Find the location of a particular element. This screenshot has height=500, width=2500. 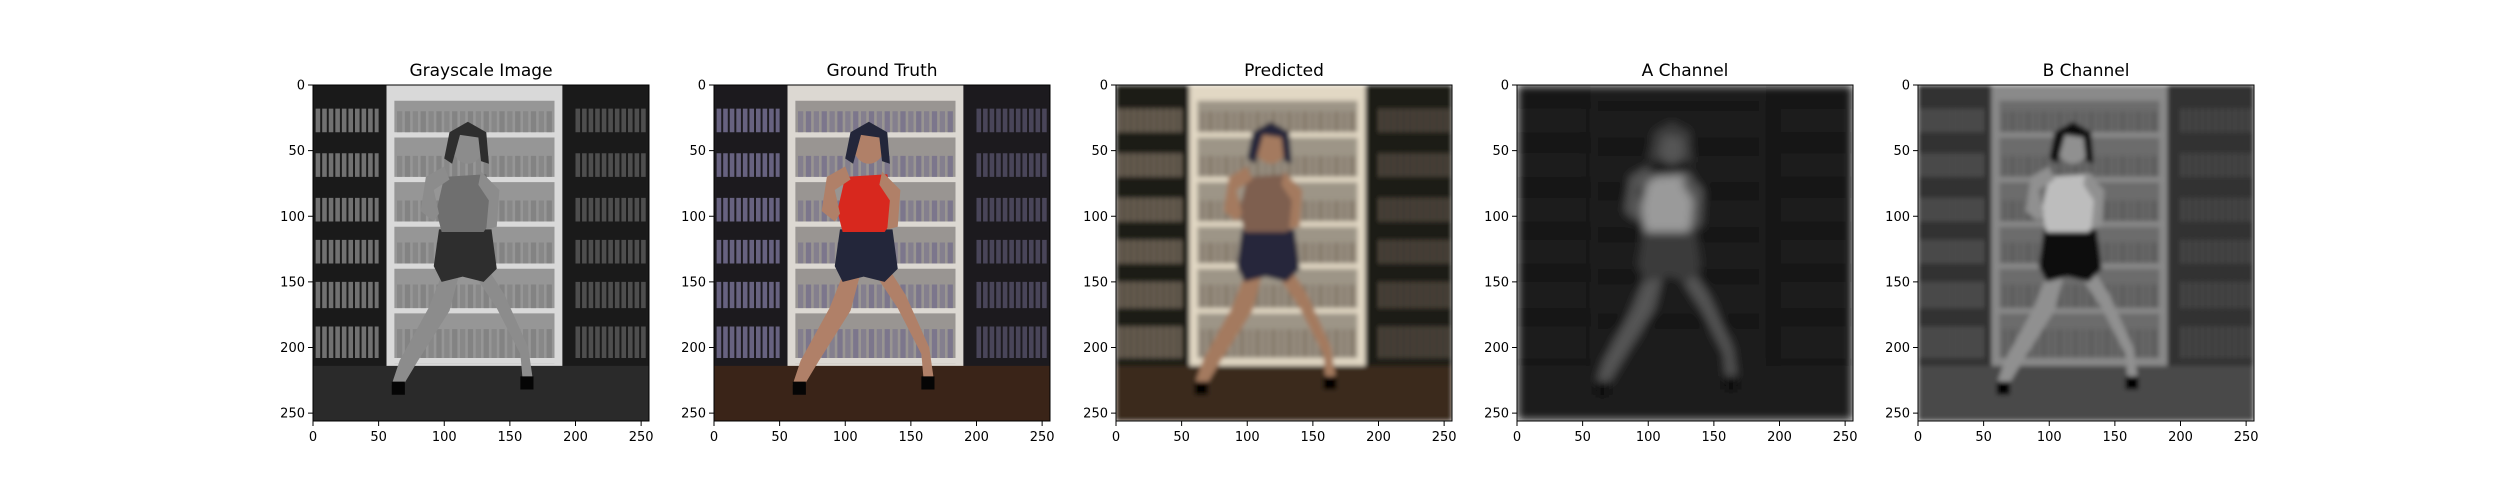

y-tick-label: 100 is located at coordinates (292, 217).